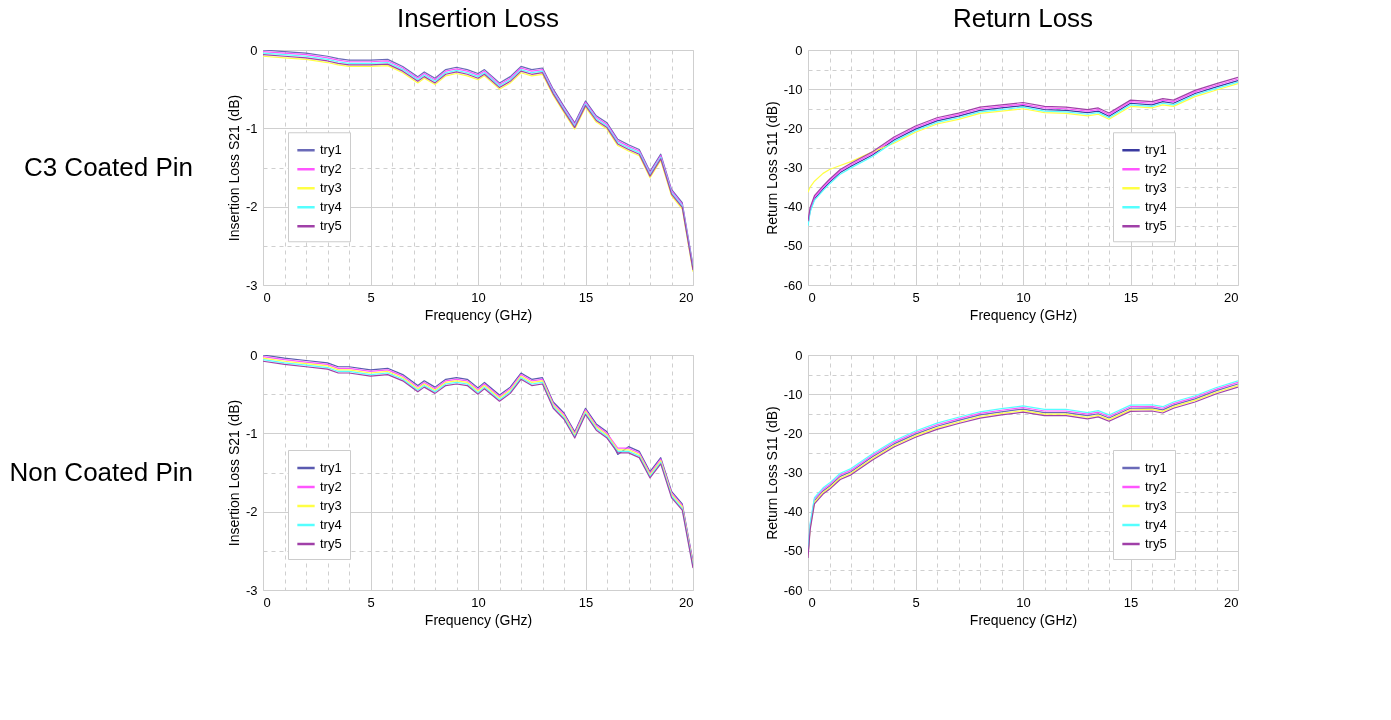 Image resolution: width=1391 pixels, height=720 pixels. Describe the element at coordinates (101, 471) in the screenshot. I see `text: Non Coated Pin` at that location.